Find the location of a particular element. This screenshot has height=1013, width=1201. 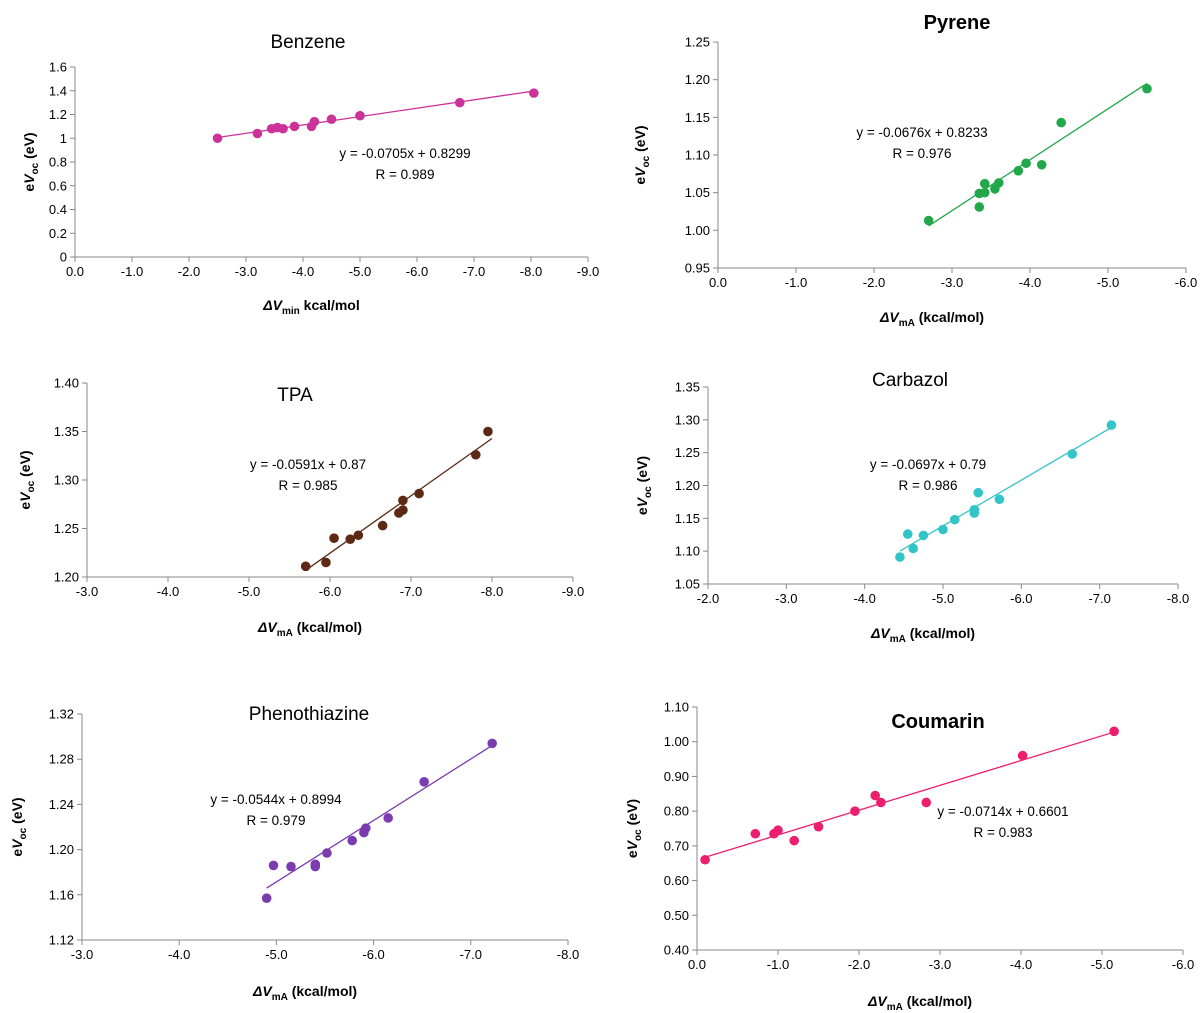

correlation-label: R = 0.986 is located at coordinates (928, 485).